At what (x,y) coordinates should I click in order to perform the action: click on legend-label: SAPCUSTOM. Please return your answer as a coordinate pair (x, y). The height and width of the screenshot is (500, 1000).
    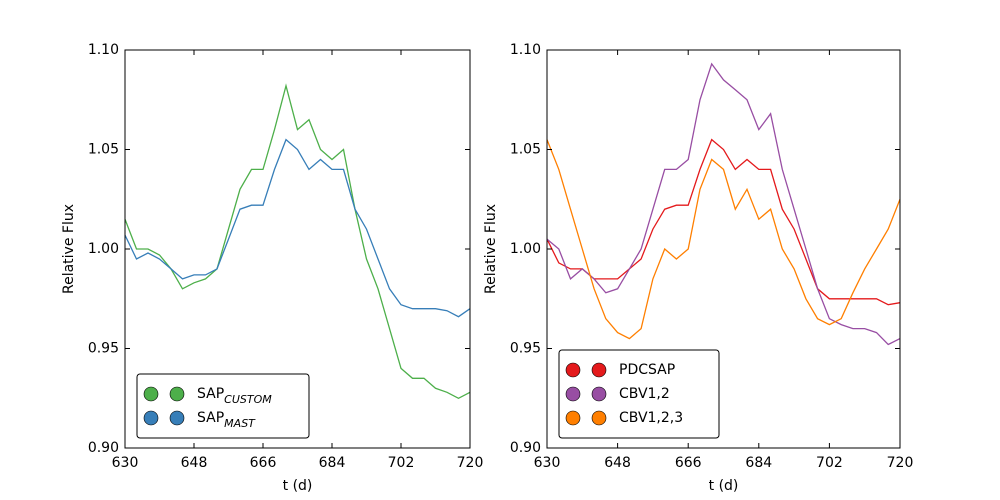
    Looking at the image, I should click on (234, 396).